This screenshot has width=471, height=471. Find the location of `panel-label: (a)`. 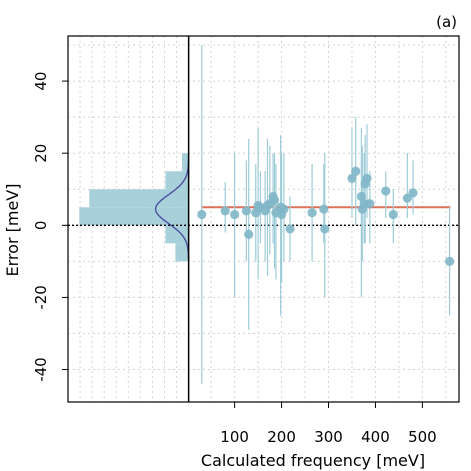

panel-label: (a) is located at coordinates (446, 22).